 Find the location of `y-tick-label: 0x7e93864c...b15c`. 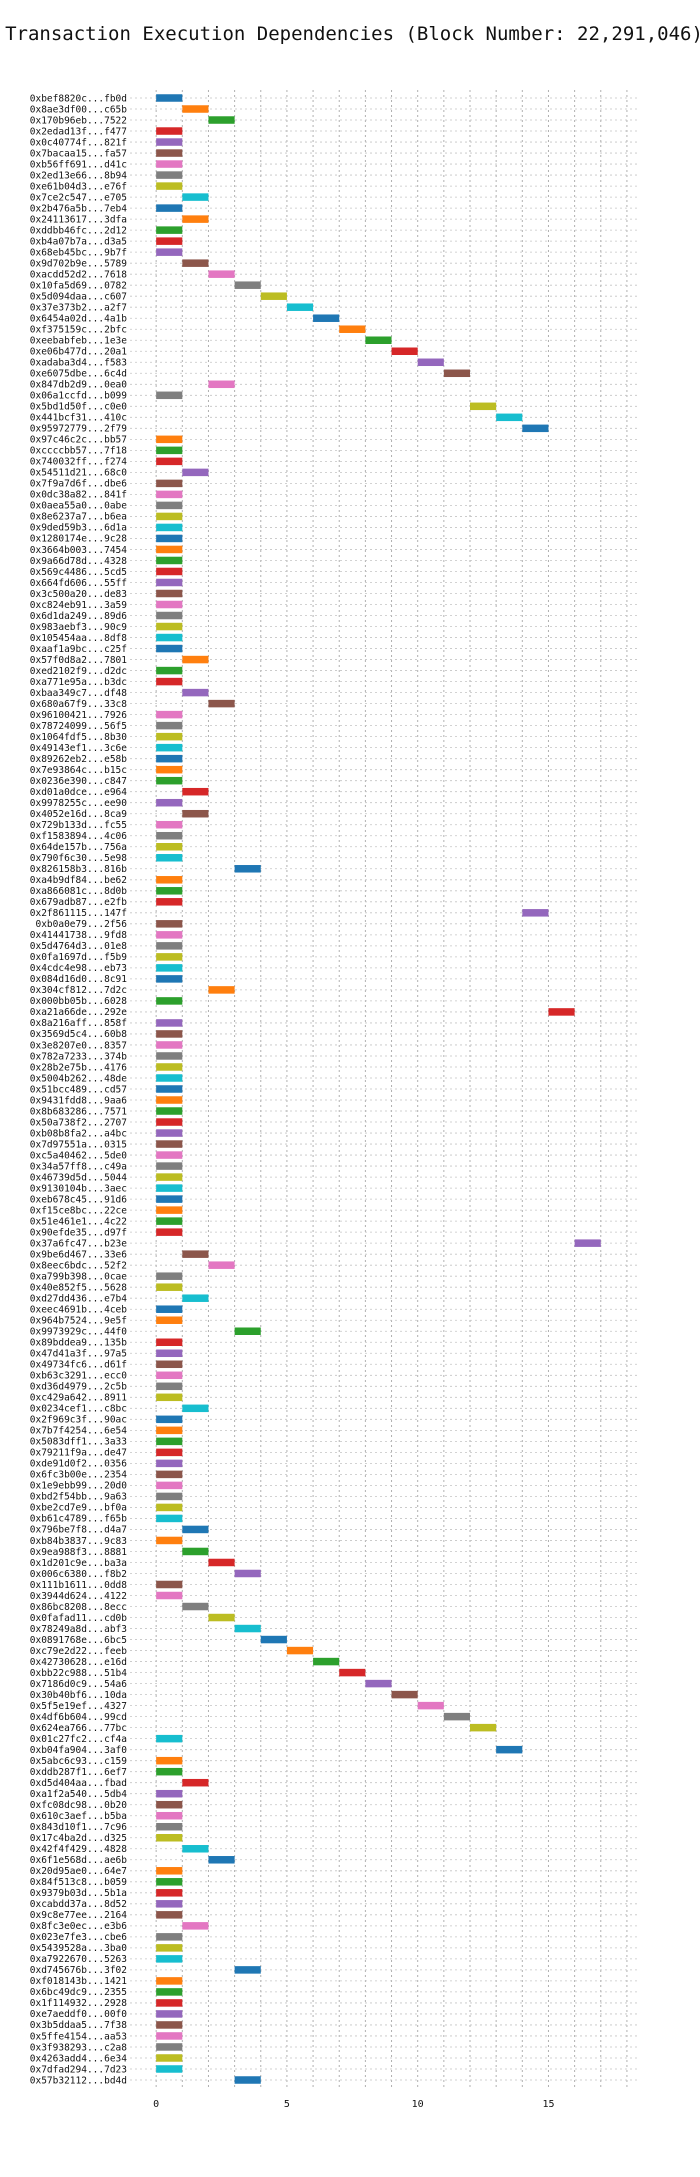

y-tick-label: 0x7e93864c...b15c is located at coordinates (78, 770).